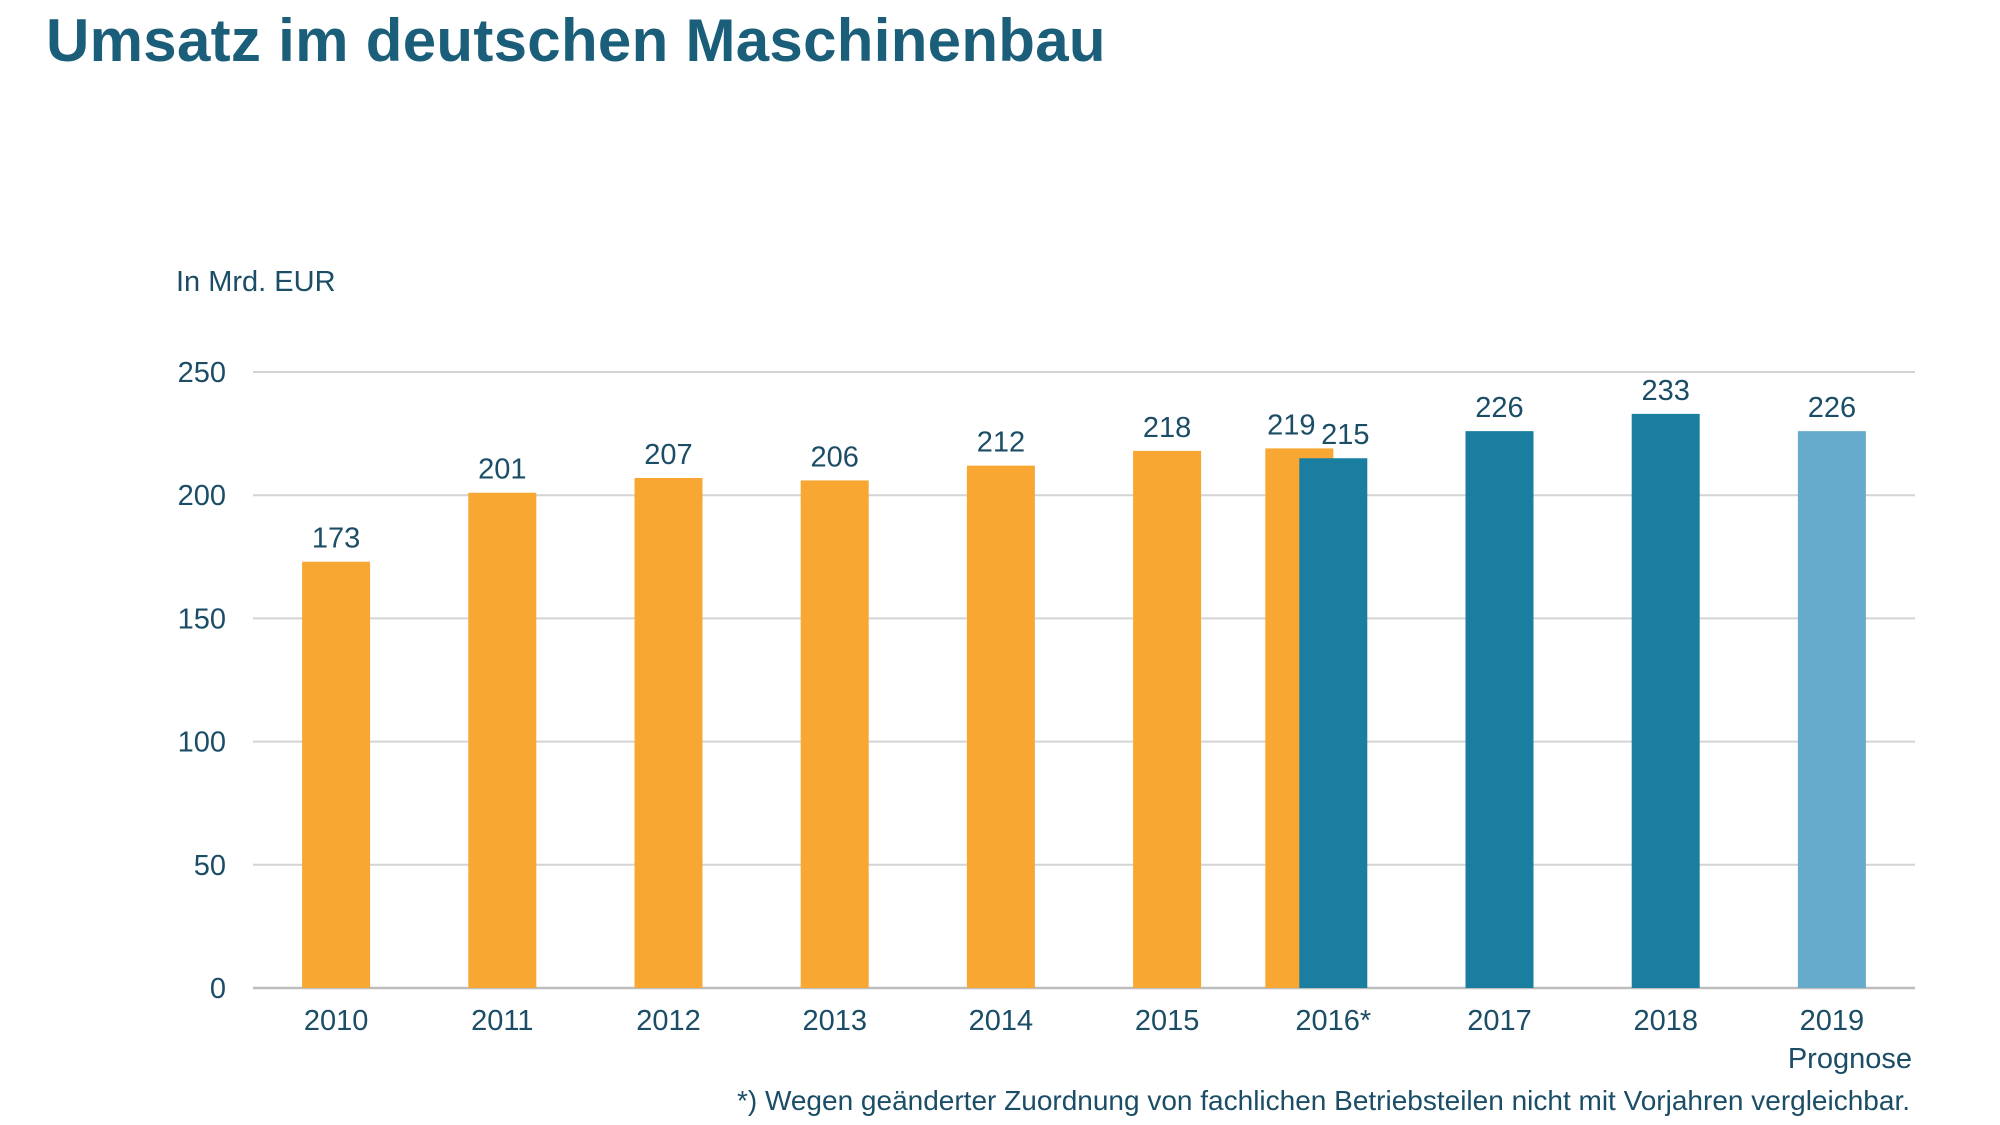  What do you see at coordinates (1333, 1021) in the screenshot?
I see `x-tick-label: 2016*` at bounding box center [1333, 1021].